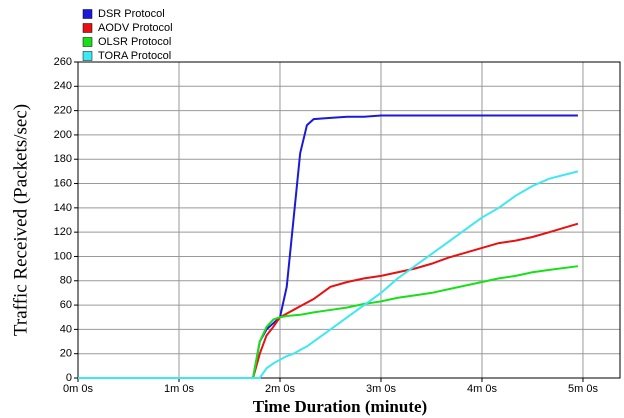 The image size is (624, 418). Describe the element at coordinates (63, 159) in the screenshot. I see `y-tick-label: 180` at that location.